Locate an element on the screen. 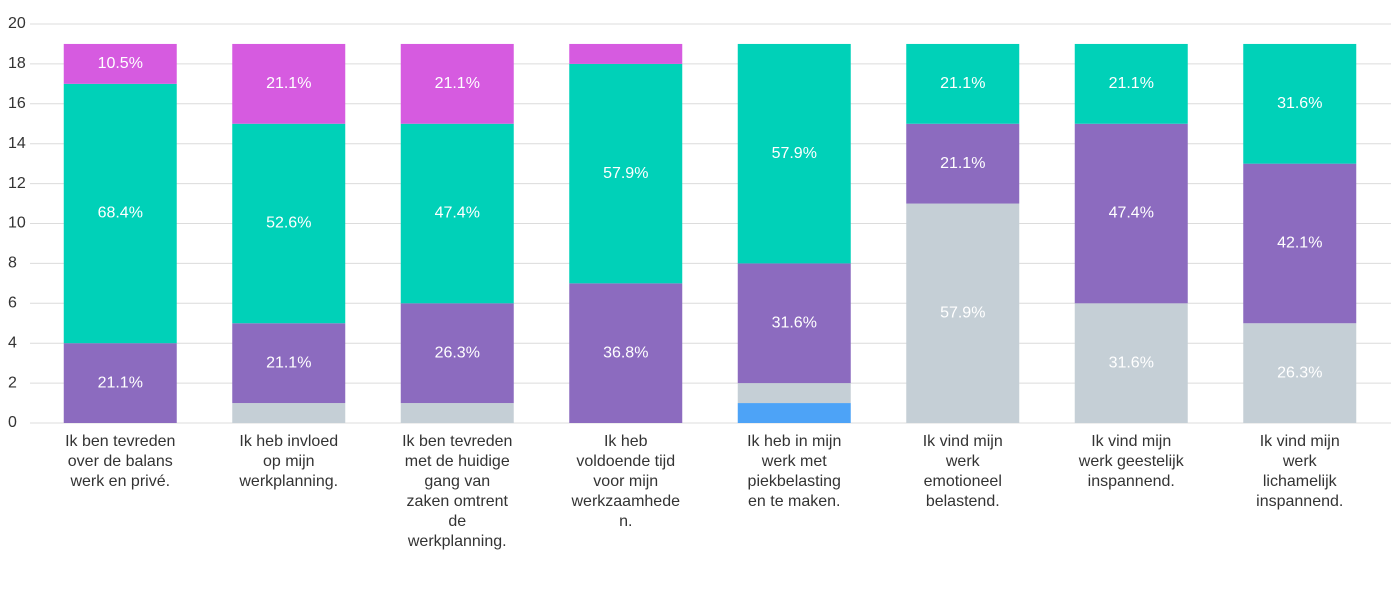  y-tick-label: 10 is located at coordinates (17, 223).